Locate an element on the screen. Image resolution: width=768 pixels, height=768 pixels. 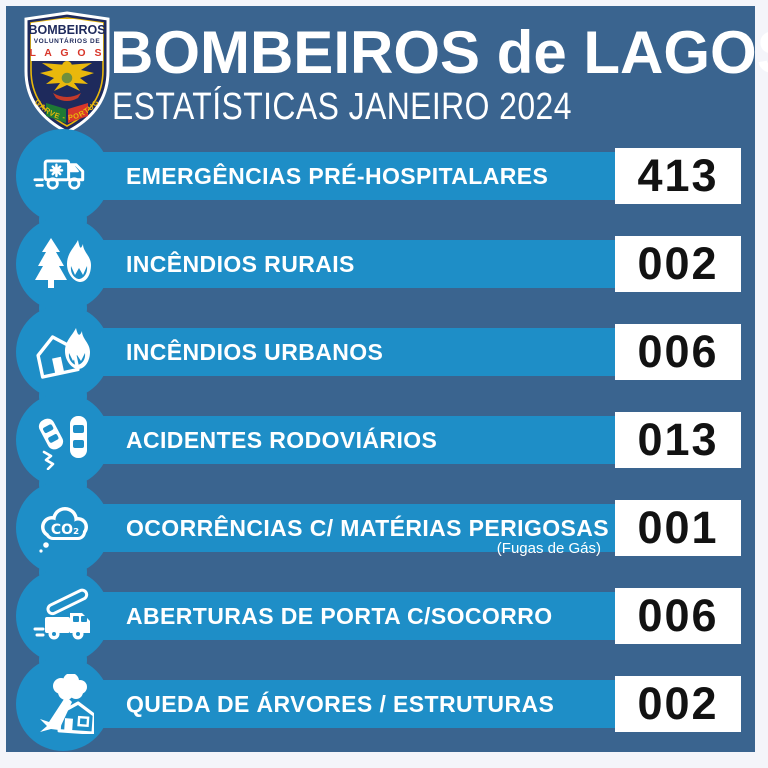
house is located at coordinates (75, 717).